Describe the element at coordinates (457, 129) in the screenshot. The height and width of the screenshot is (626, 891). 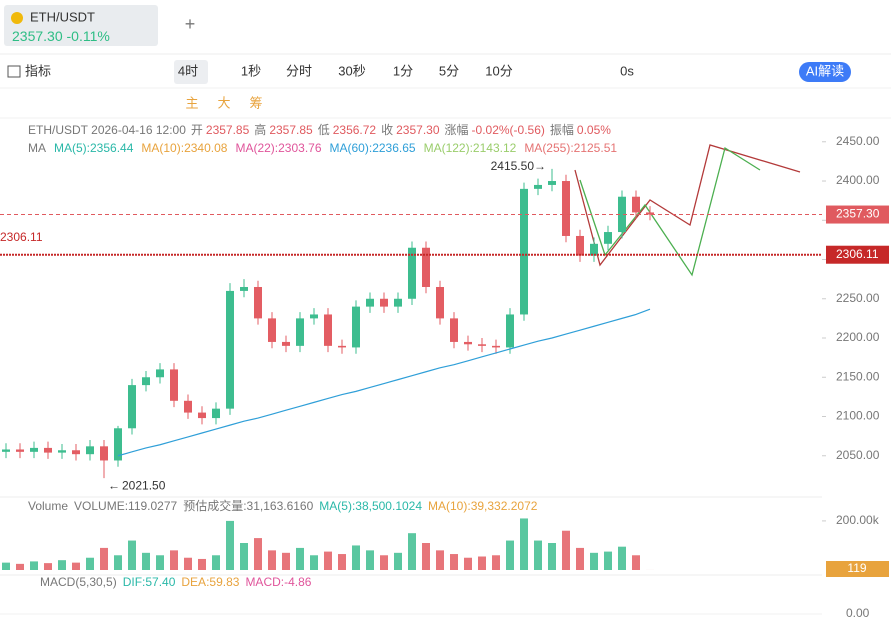
I see `legend-key: 涨幅` at that location.